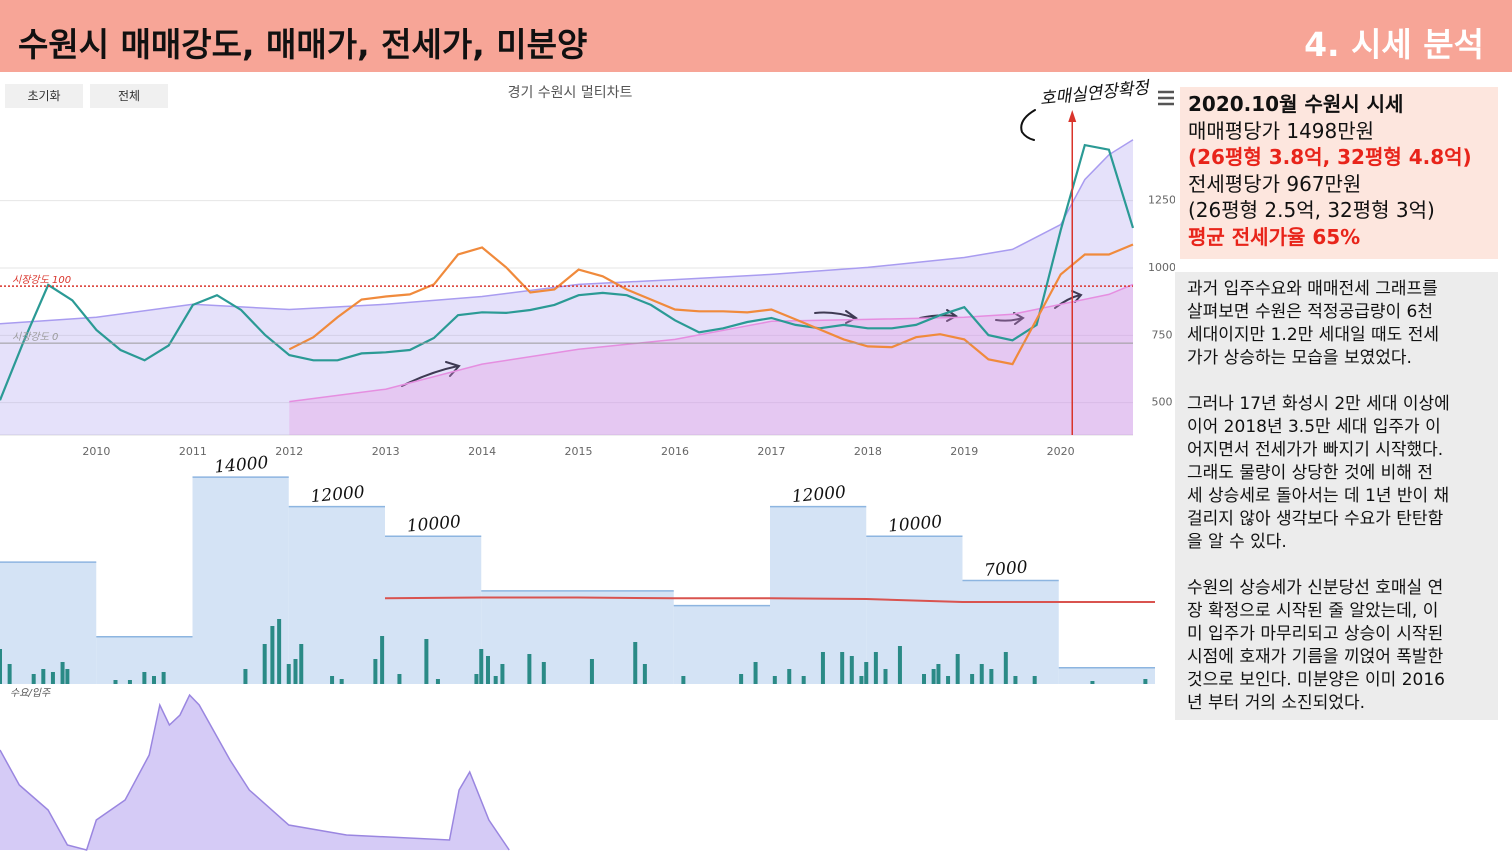 The height and width of the screenshot is (857, 1512). I want to click on text-line: 그러나 17년 화성시 2만 세대 이상에, so click(1318, 404).